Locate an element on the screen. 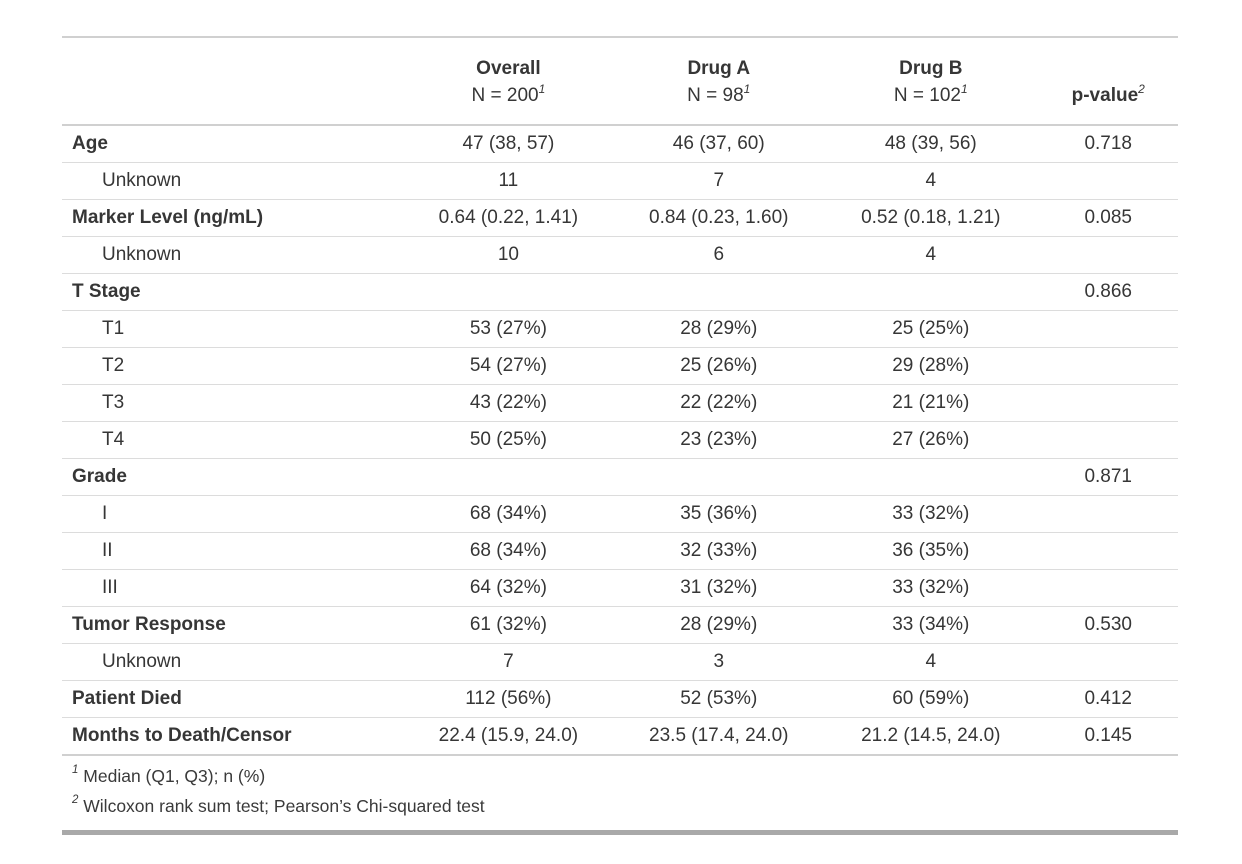 This screenshot has width=1242, height=864. cell-overall: 53 (27%) is located at coordinates (508, 329).